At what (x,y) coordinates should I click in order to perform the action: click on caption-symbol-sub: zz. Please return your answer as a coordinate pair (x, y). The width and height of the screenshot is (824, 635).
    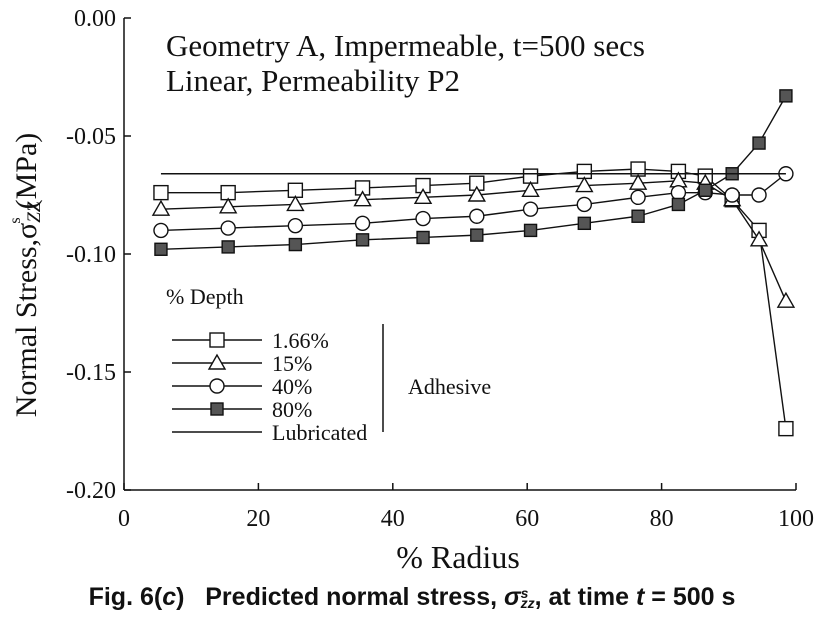
    Looking at the image, I should click on (527, 603).